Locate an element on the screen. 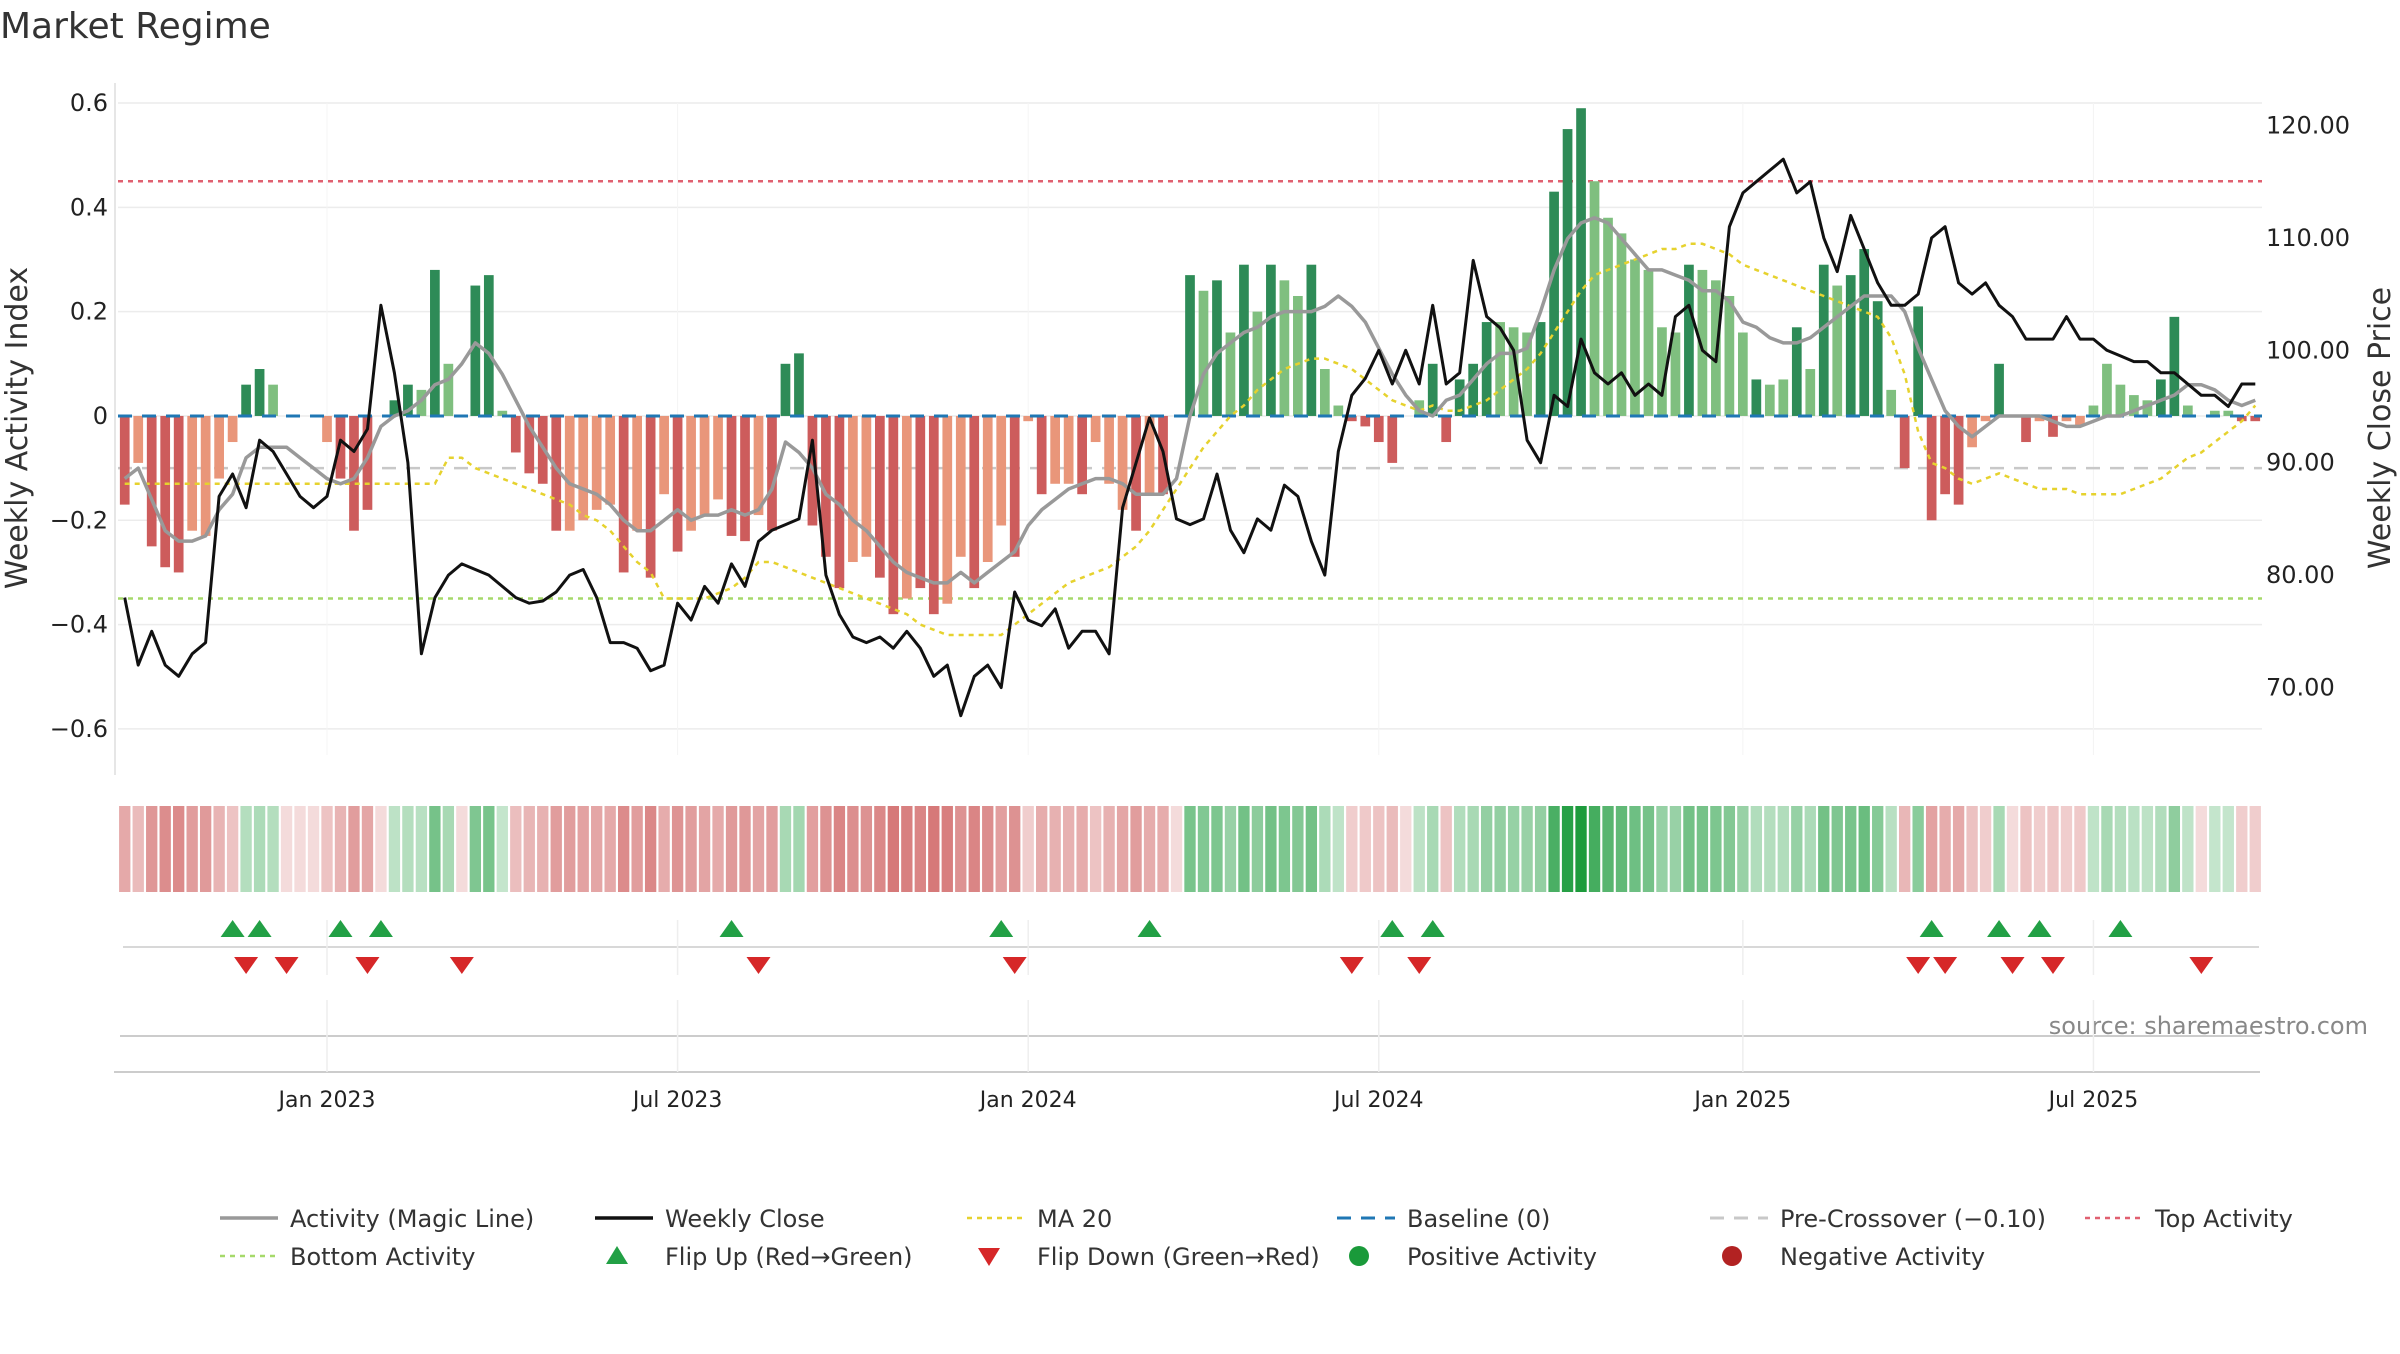 The image size is (2400, 1354). right-tick-label: 70.00 is located at coordinates (2300, 688).